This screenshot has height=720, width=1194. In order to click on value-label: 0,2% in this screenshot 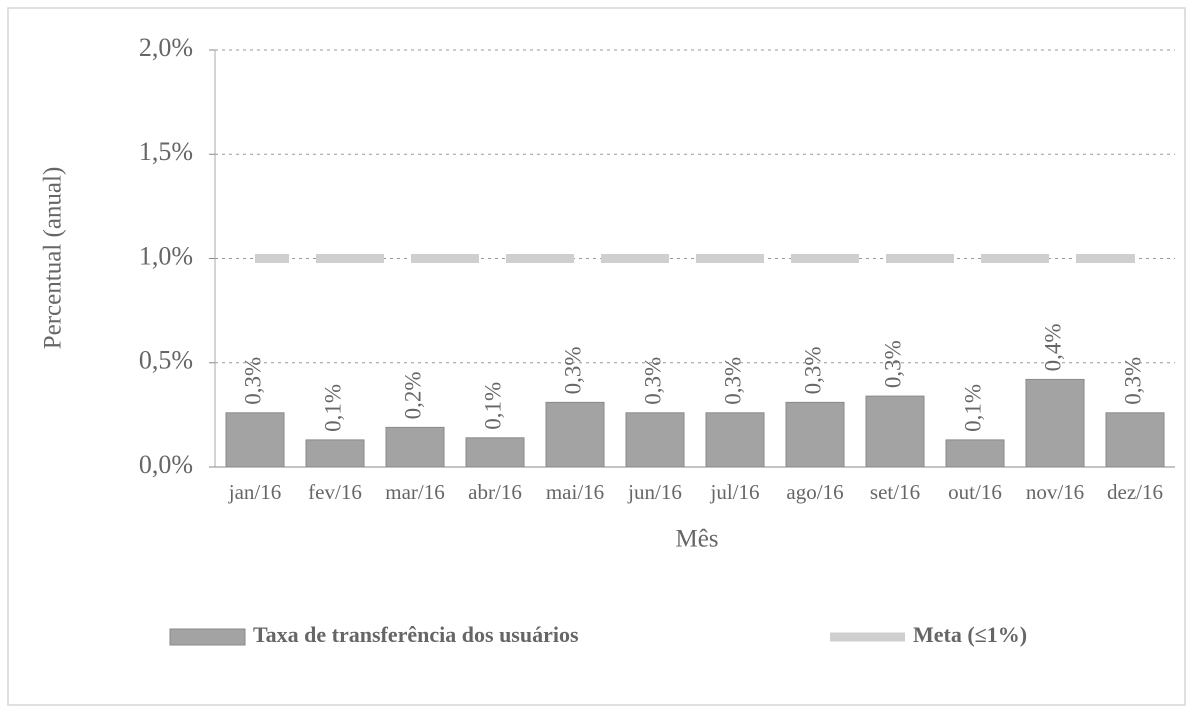, I will do `click(412, 395)`.